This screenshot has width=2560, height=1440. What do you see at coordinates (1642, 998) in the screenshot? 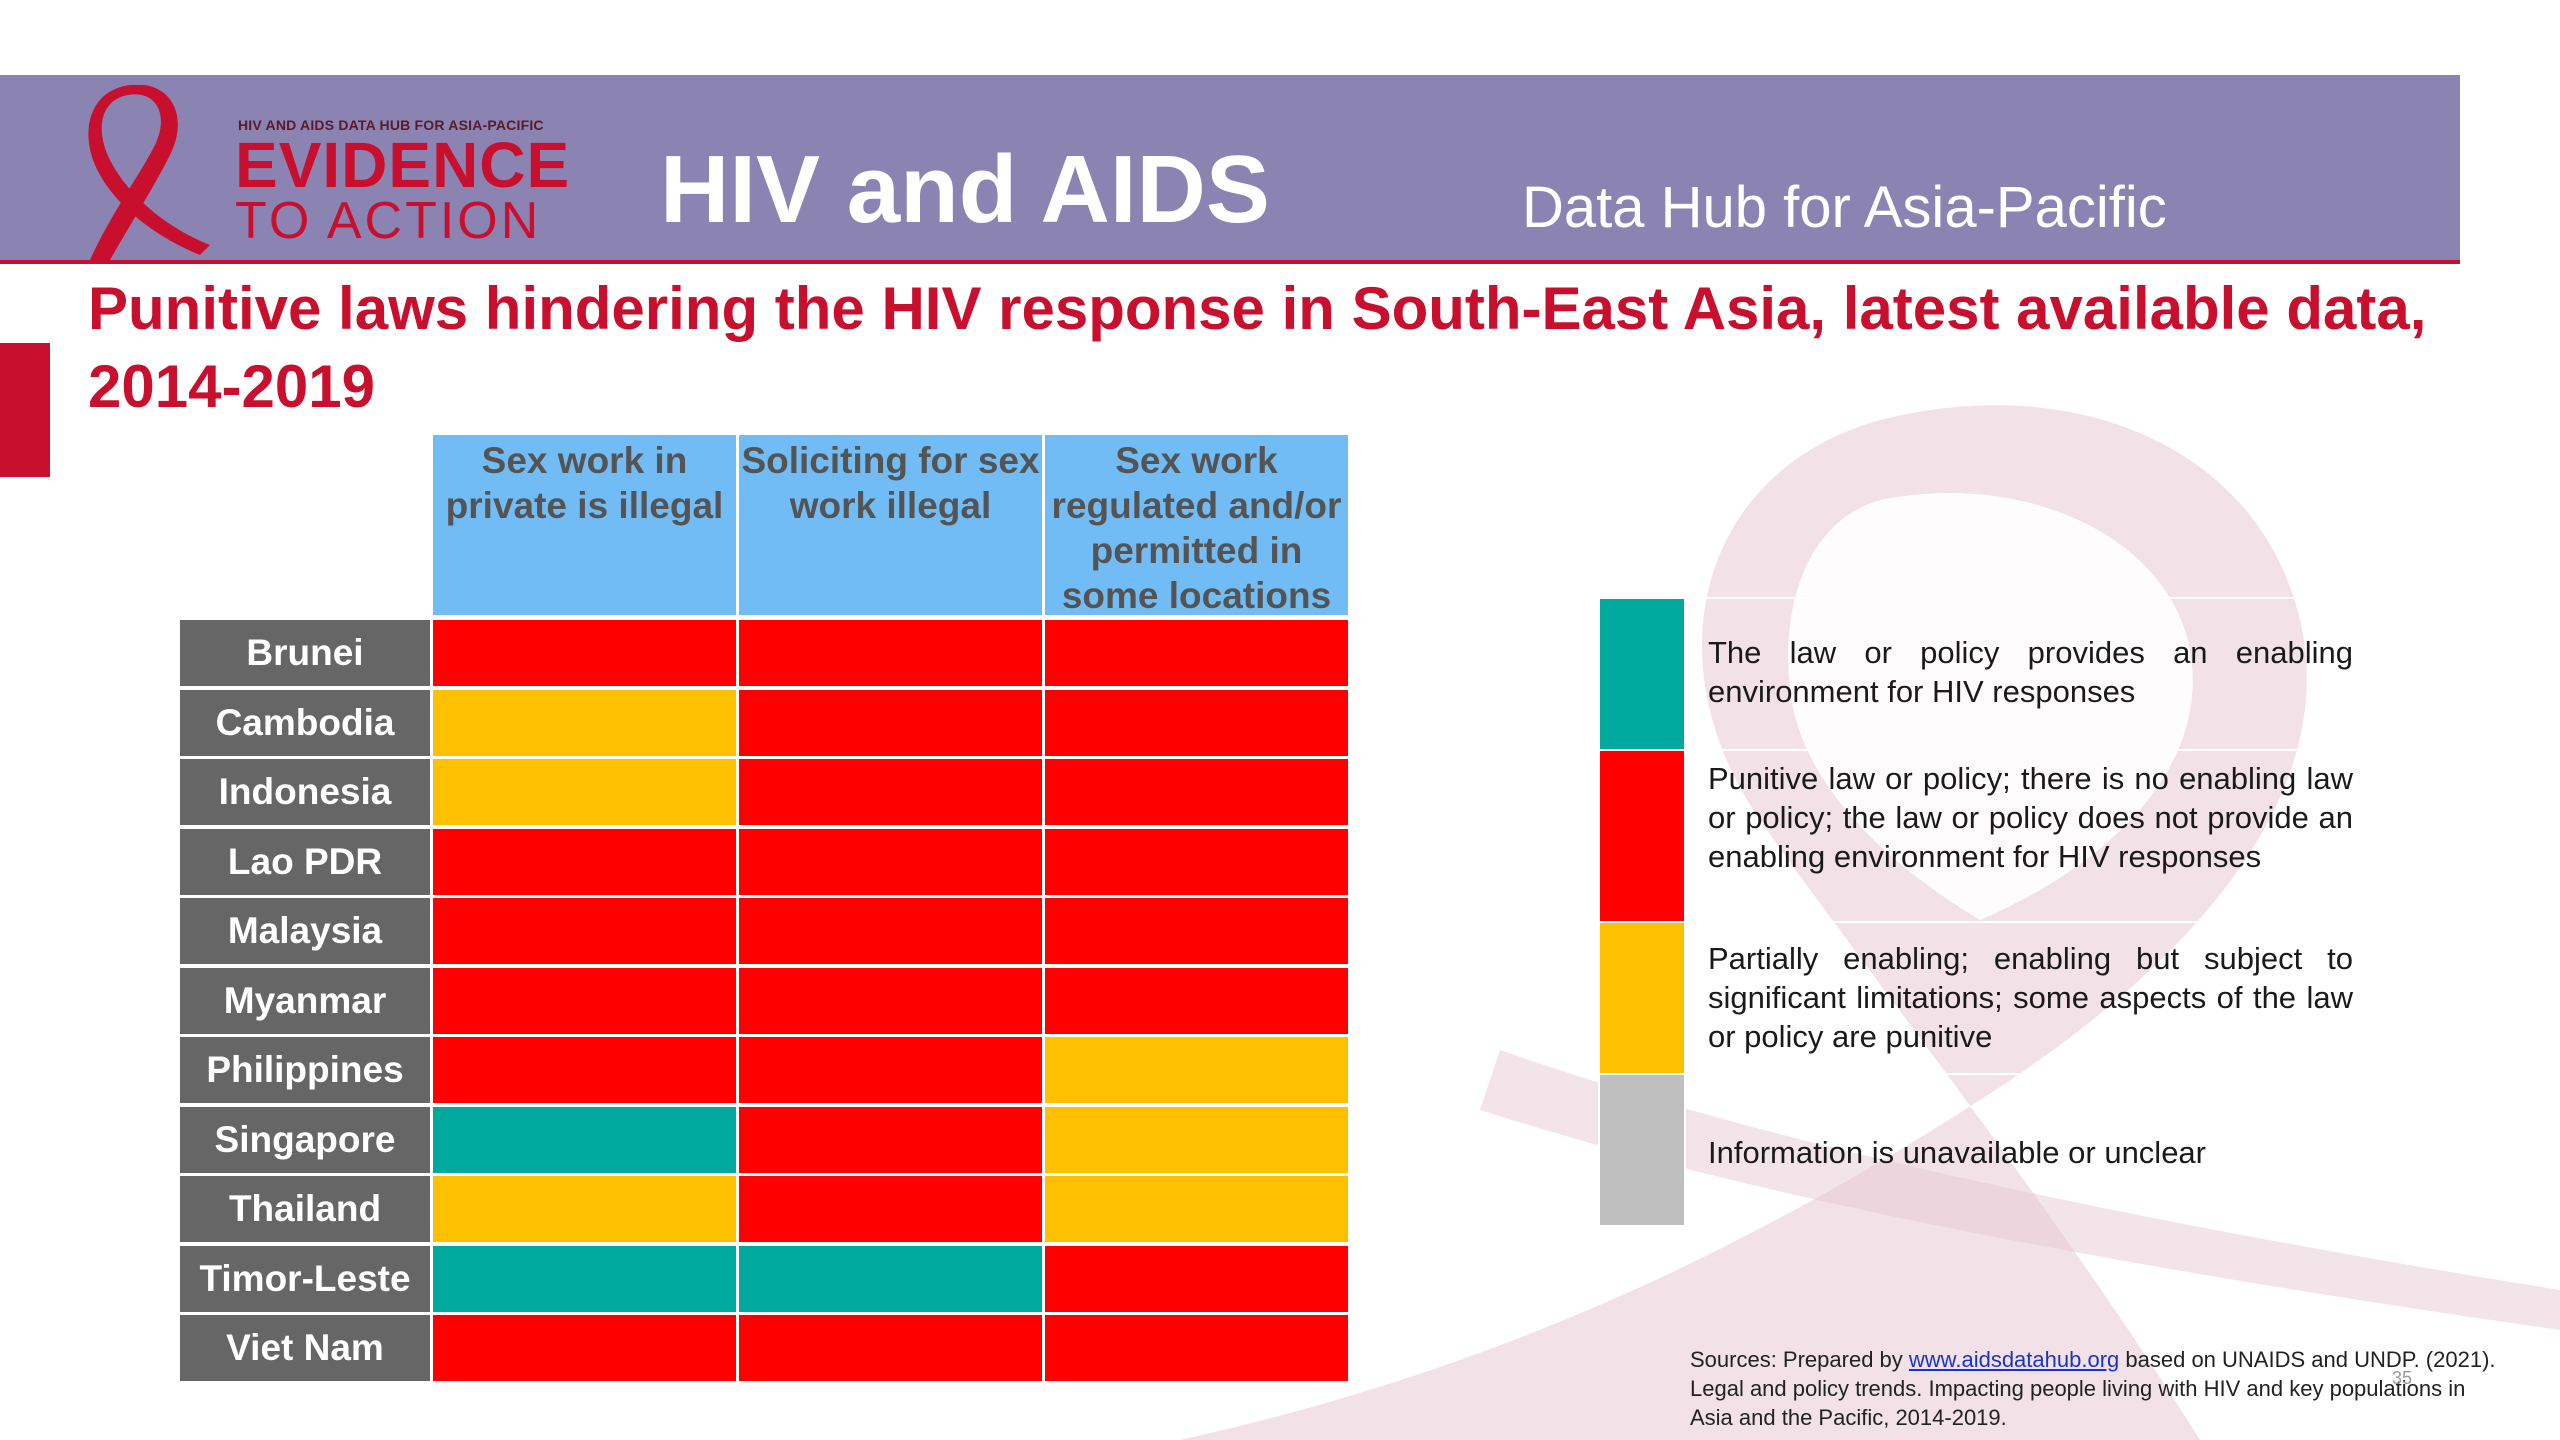
I see `legend-swatch-yellow` at bounding box center [1642, 998].